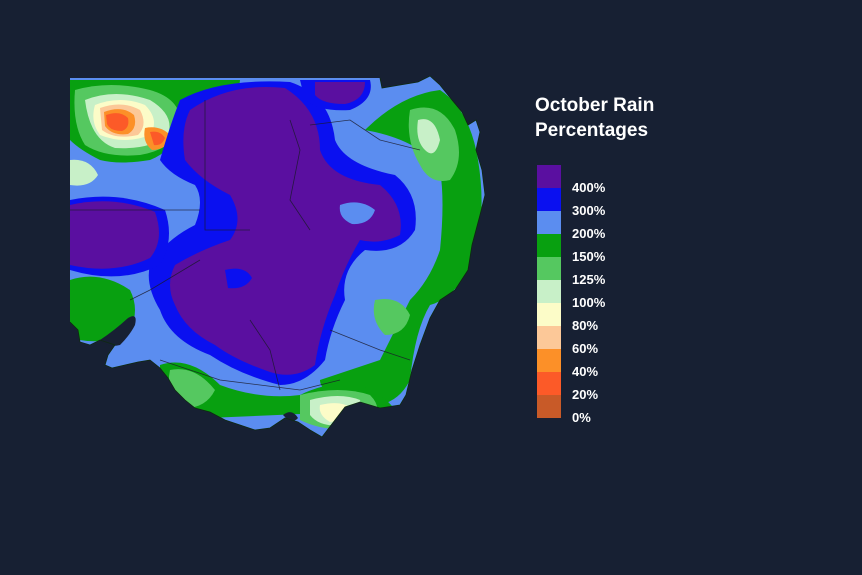 The height and width of the screenshot is (575, 862). Describe the element at coordinates (391, 317) in the screenshot. I see `band-125-coast` at that location.